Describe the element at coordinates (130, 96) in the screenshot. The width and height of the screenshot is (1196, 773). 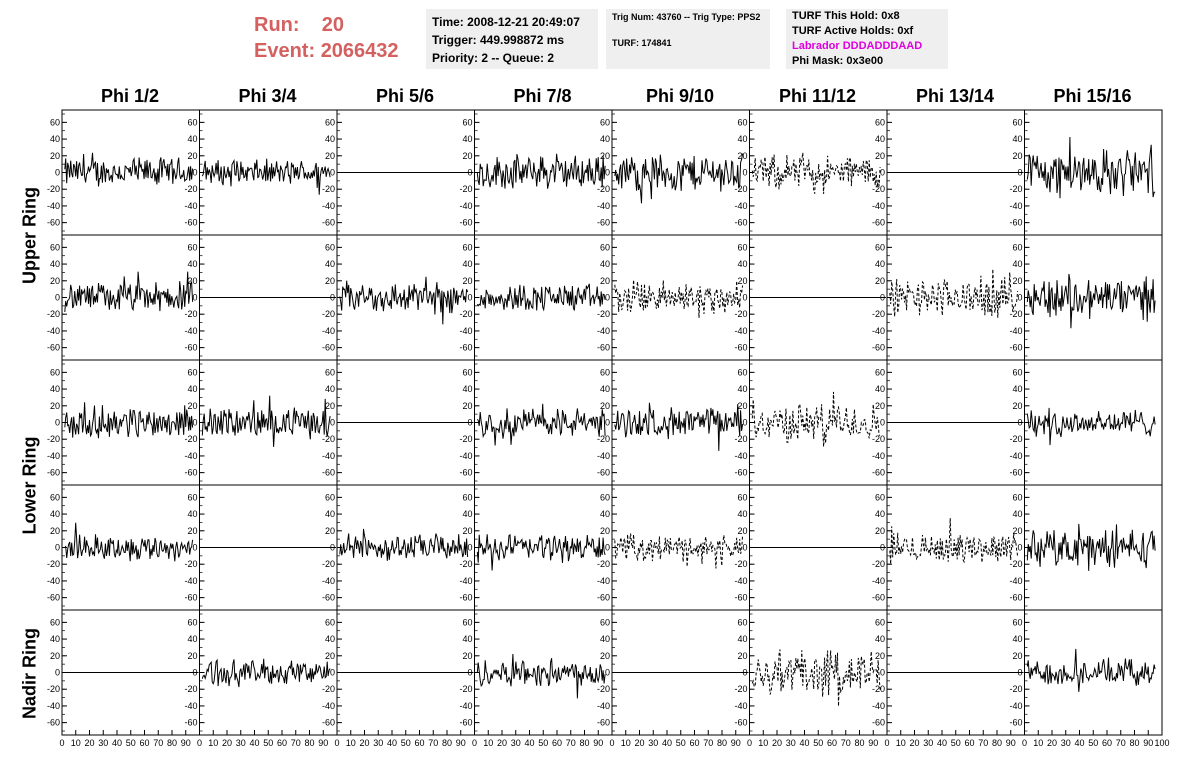
I see `column-header-1: Phi 1/2` at that location.